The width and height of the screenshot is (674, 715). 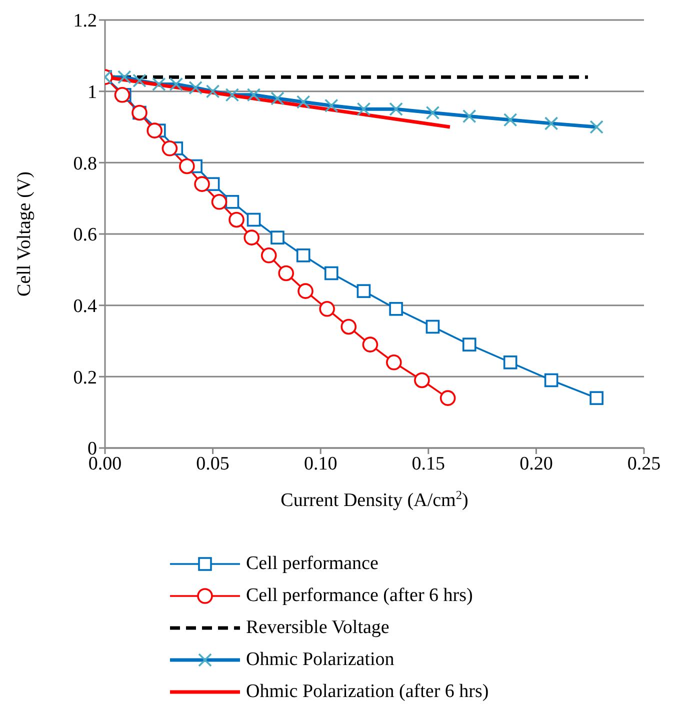 I want to click on x-tick-label: 0.25, so click(x=644, y=463).